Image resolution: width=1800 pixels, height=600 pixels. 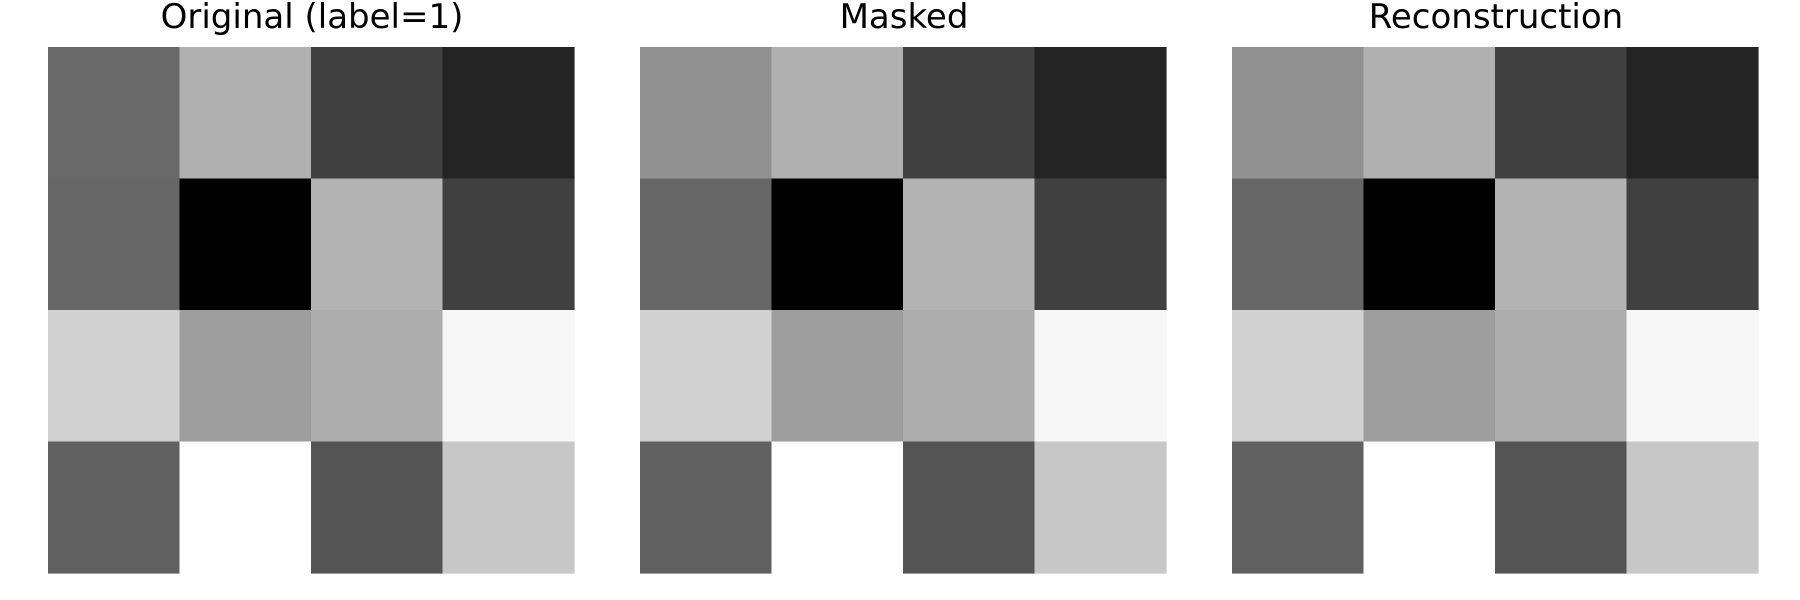 What do you see at coordinates (114, 244) in the screenshot?
I see `heatmap-cell-original-r1-c0` at bounding box center [114, 244].